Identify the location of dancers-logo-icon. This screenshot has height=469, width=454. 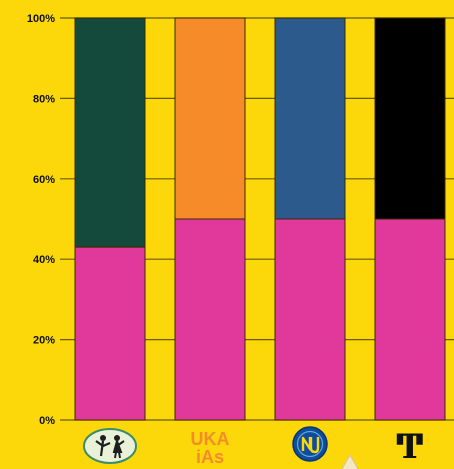
(110, 446).